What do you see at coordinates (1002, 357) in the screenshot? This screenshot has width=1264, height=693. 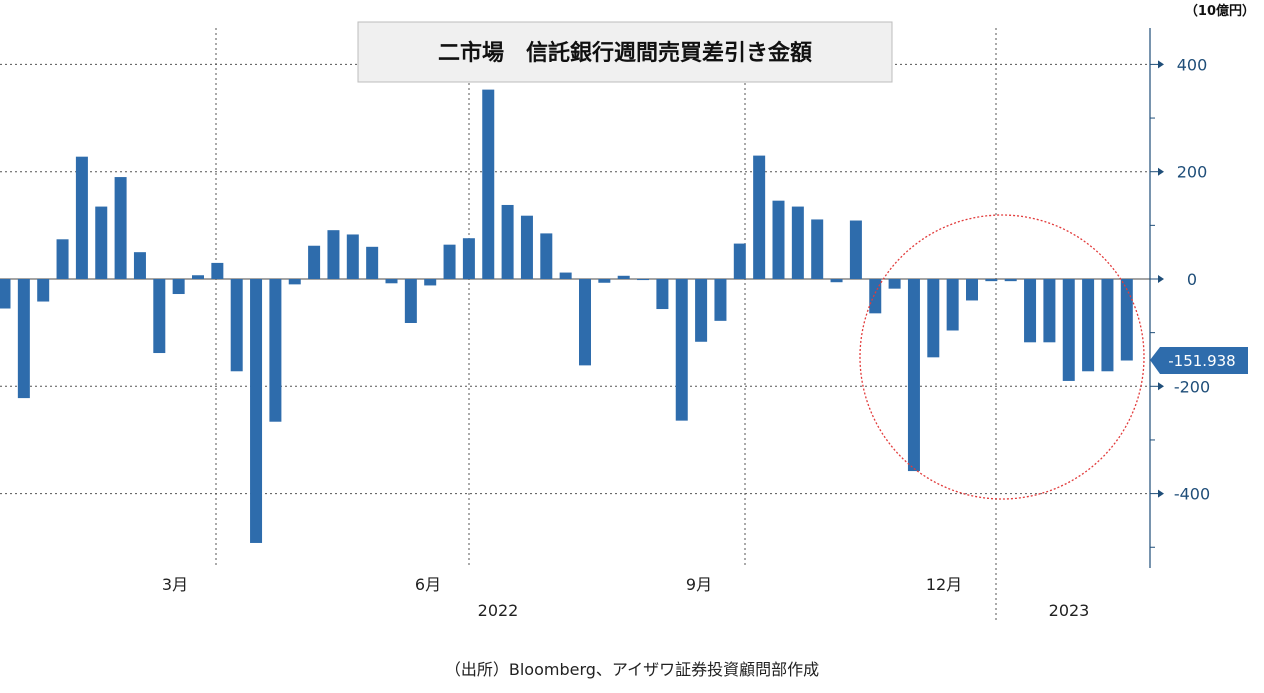 I see `highlight-circle` at bounding box center [1002, 357].